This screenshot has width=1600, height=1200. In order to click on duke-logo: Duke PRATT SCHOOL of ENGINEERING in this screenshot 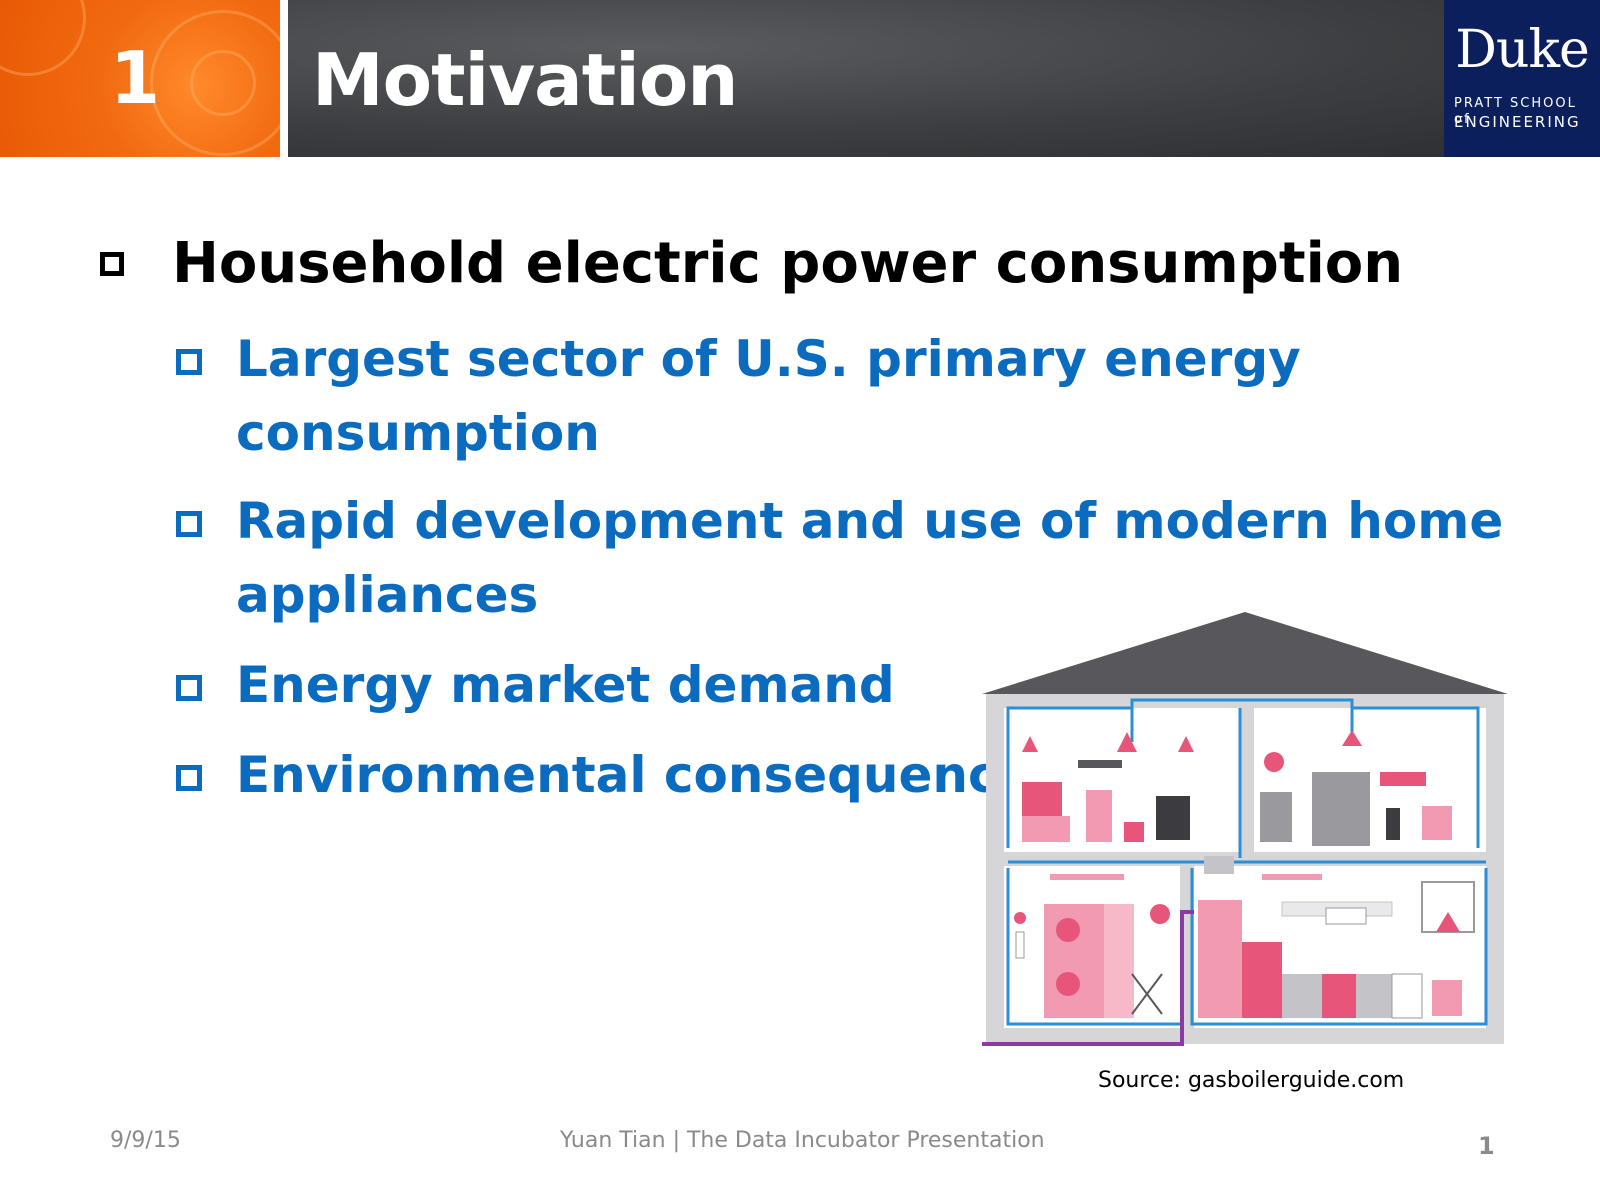, I will do `click(1522, 78)`.